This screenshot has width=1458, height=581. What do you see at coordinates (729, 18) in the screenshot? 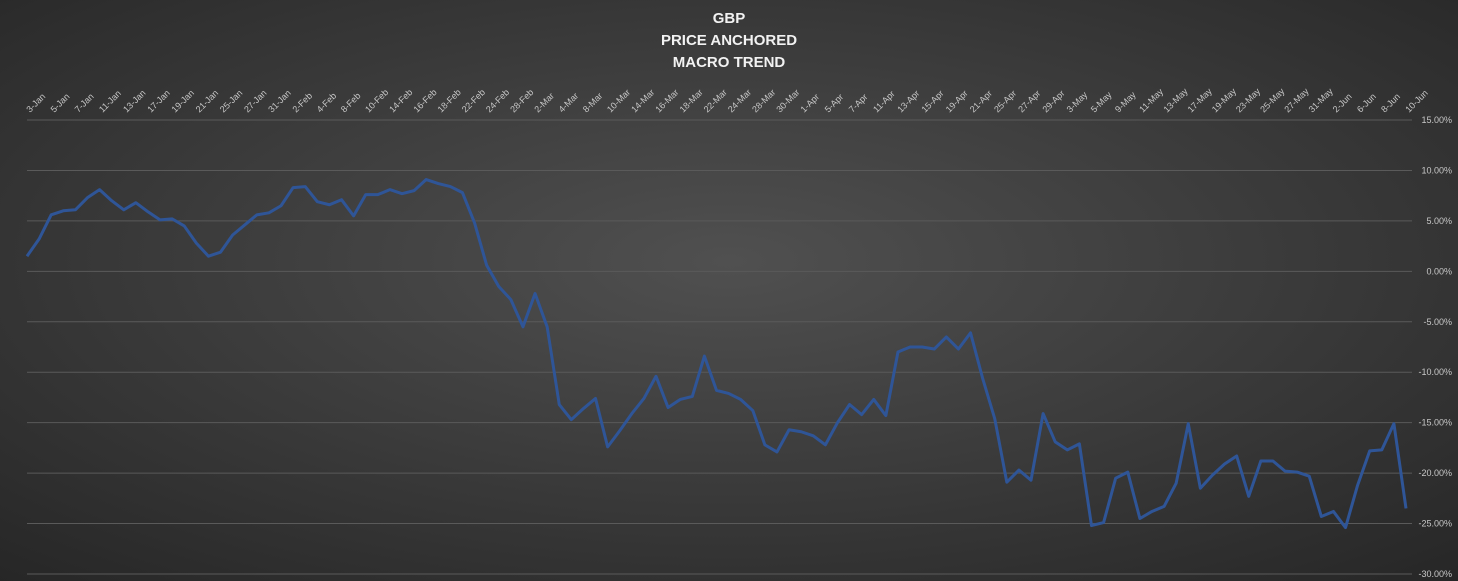
I see `chart-title: GBP` at bounding box center [729, 18].